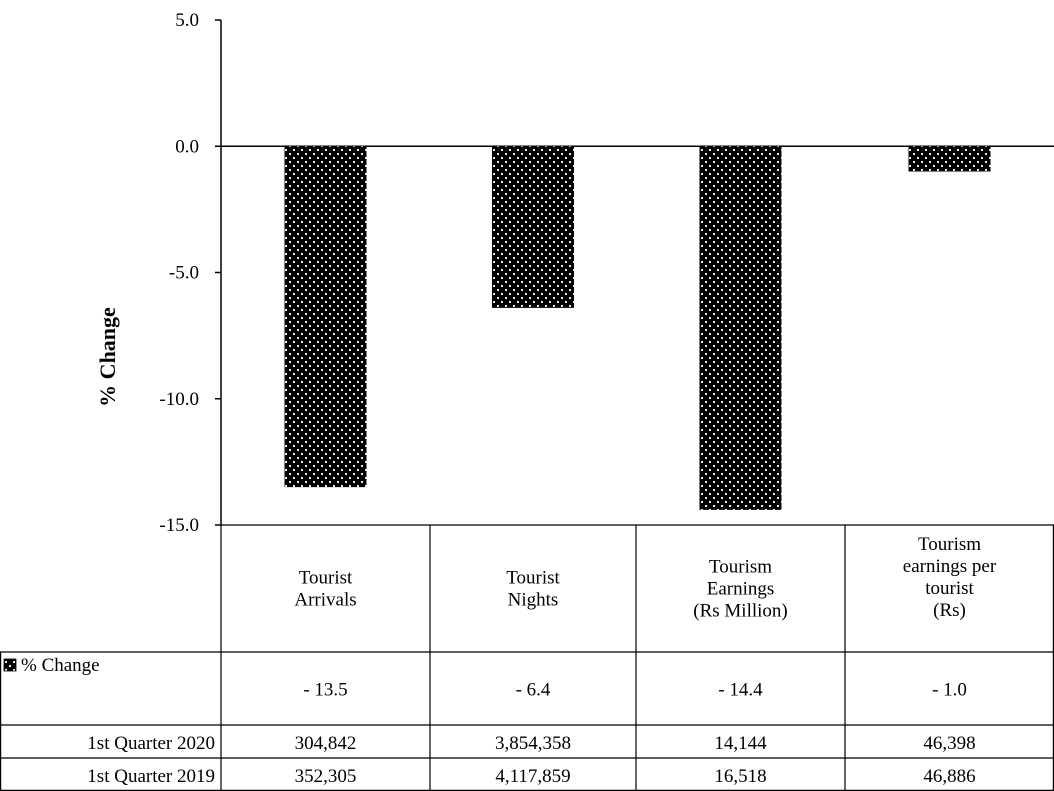  Describe the element at coordinates (325, 690) in the screenshot. I see `table-cell: - 13.5` at that location.